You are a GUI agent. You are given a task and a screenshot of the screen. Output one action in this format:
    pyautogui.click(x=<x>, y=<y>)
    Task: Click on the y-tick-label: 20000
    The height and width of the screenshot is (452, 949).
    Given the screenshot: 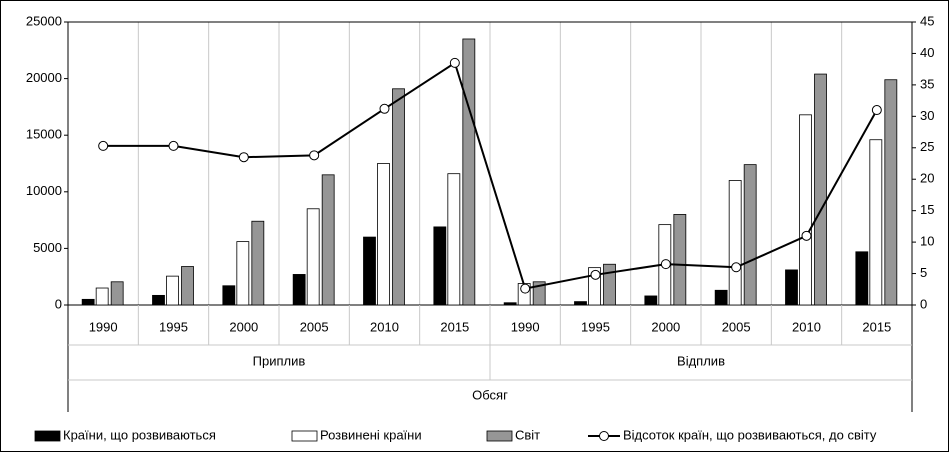 What is the action you would take?
    pyautogui.click(x=44, y=77)
    